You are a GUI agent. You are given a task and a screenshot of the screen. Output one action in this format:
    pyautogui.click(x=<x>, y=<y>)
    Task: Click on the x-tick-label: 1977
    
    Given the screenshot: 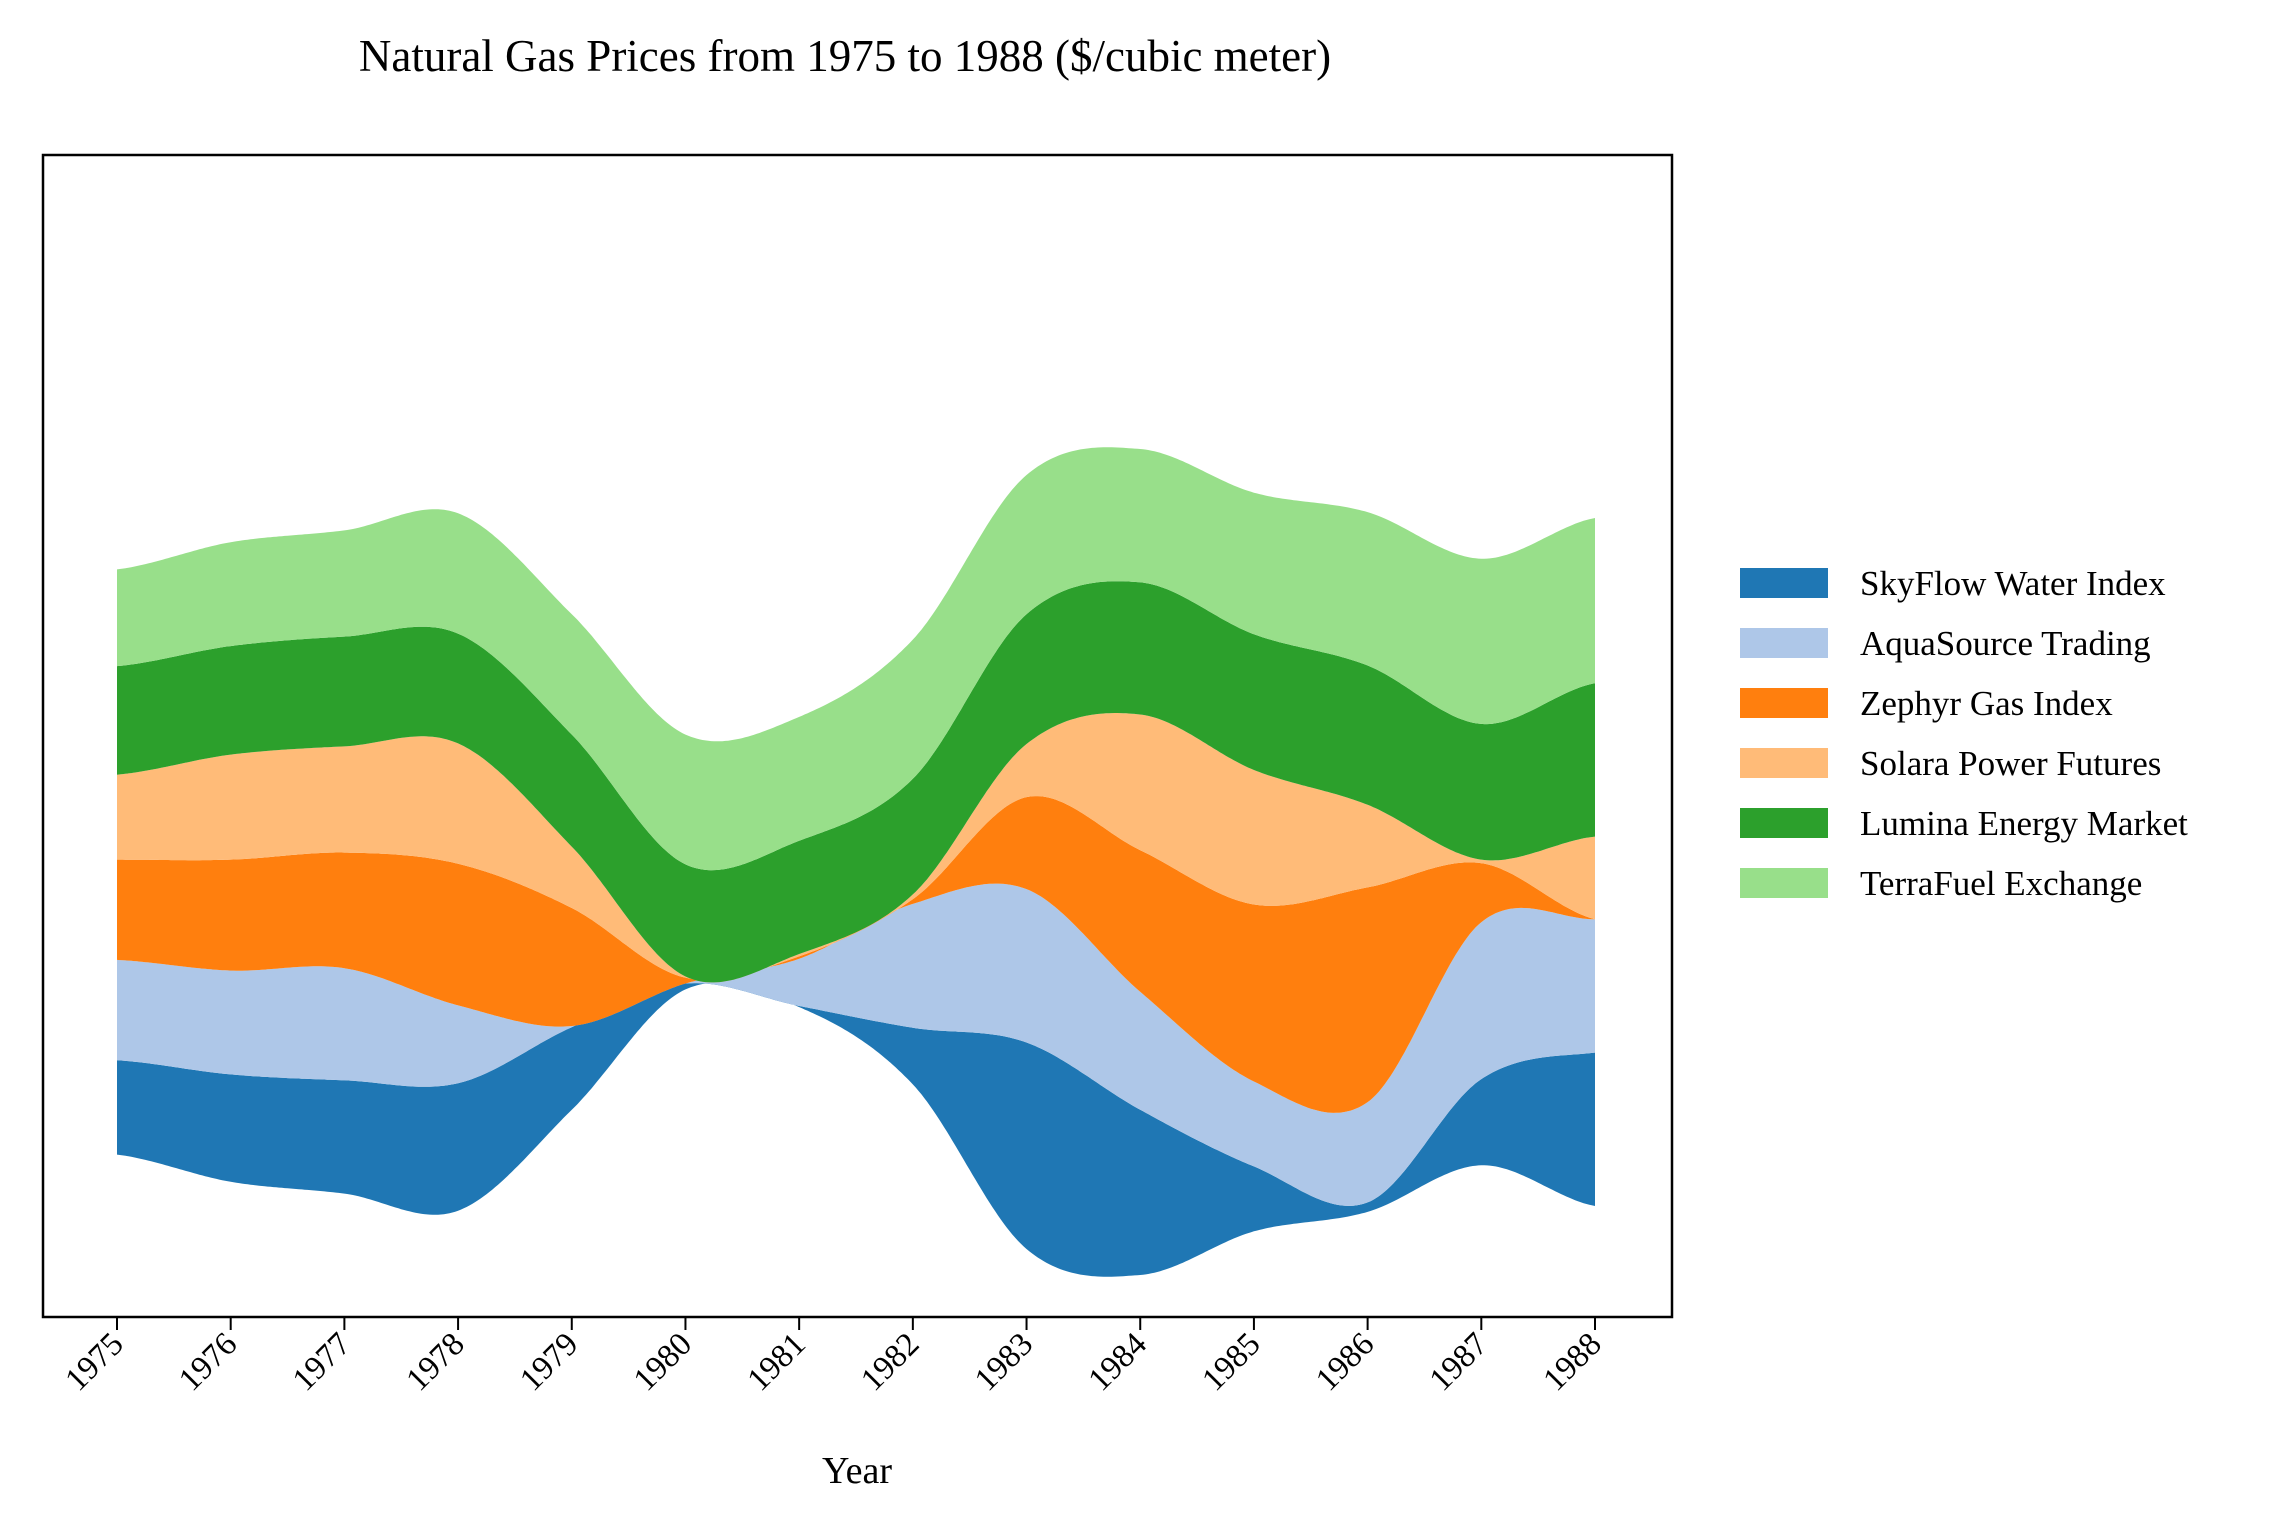 What is the action you would take?
    pyautogui.click(x=322, y=1362)
    